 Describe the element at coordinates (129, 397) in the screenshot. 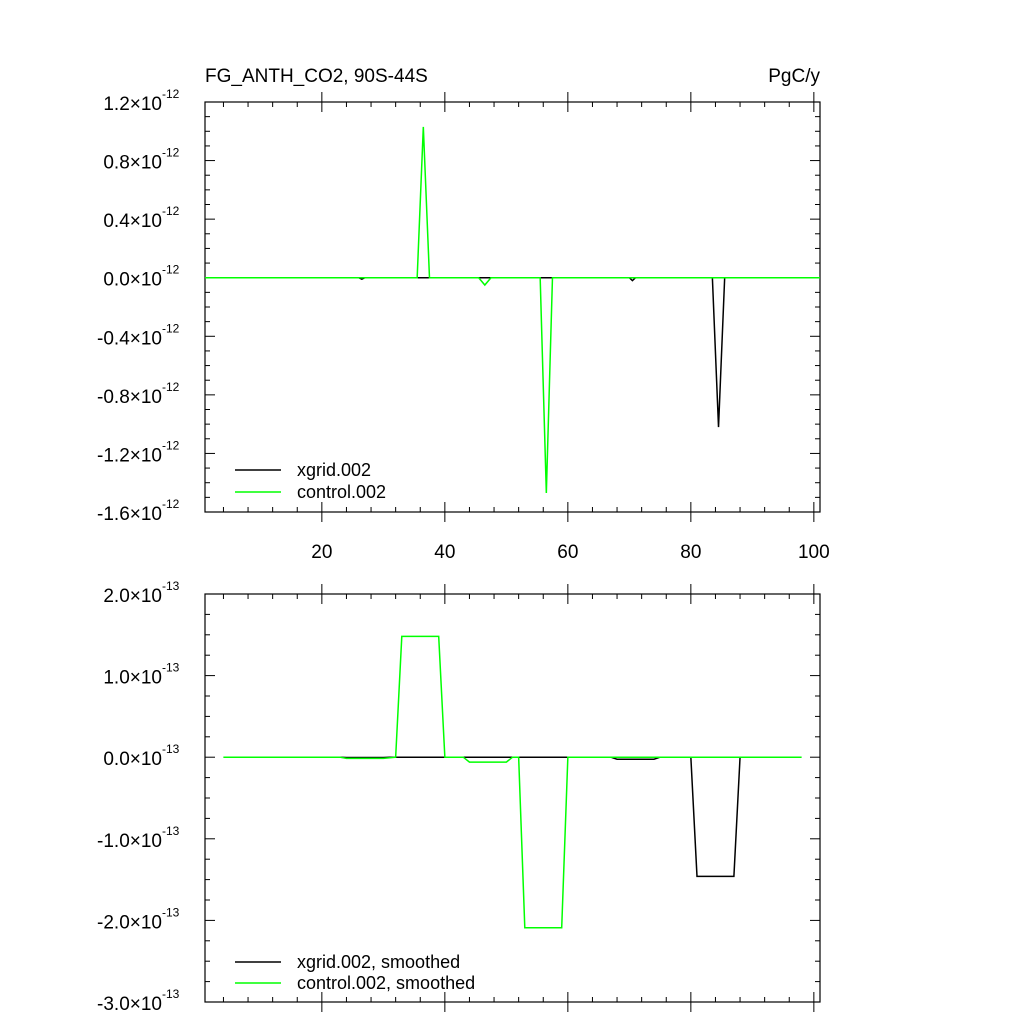

I see `y-tick-label: -0.8×10` at that location.